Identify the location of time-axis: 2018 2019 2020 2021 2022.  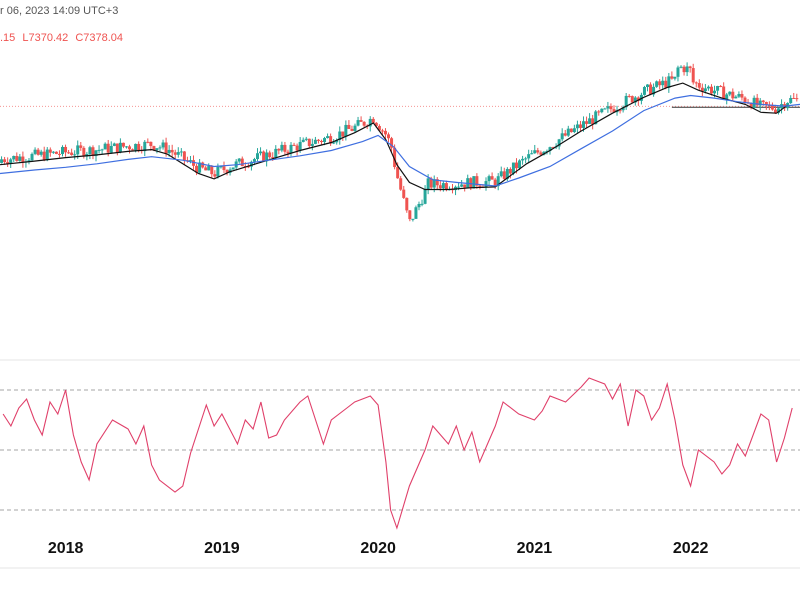
(400, 554).